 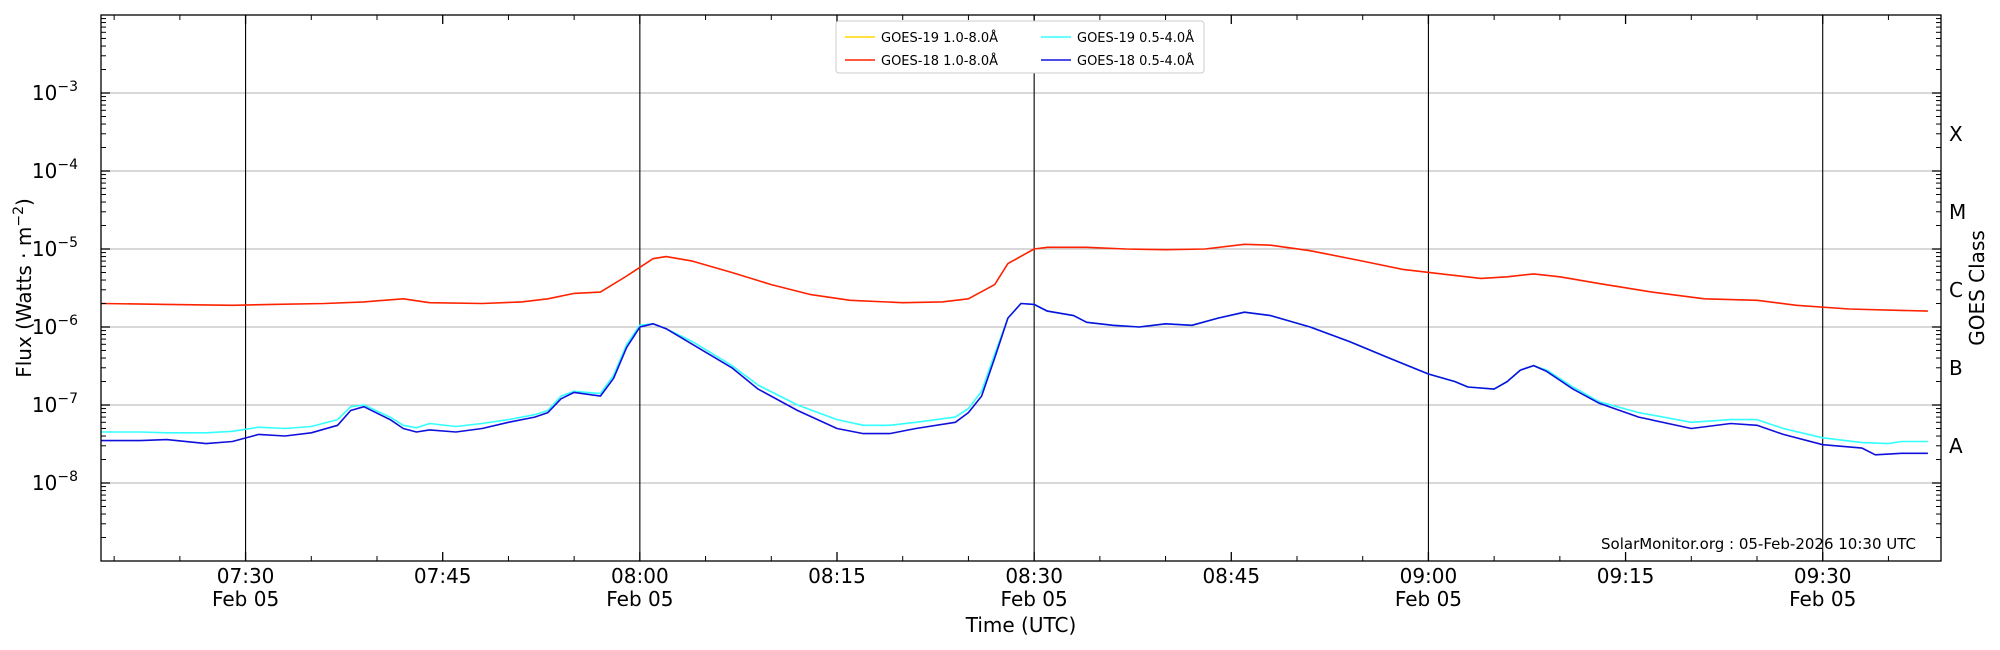 I want to click on legend-label: GOES-19 1.0-8.0Å, so click(x=939, y=38).